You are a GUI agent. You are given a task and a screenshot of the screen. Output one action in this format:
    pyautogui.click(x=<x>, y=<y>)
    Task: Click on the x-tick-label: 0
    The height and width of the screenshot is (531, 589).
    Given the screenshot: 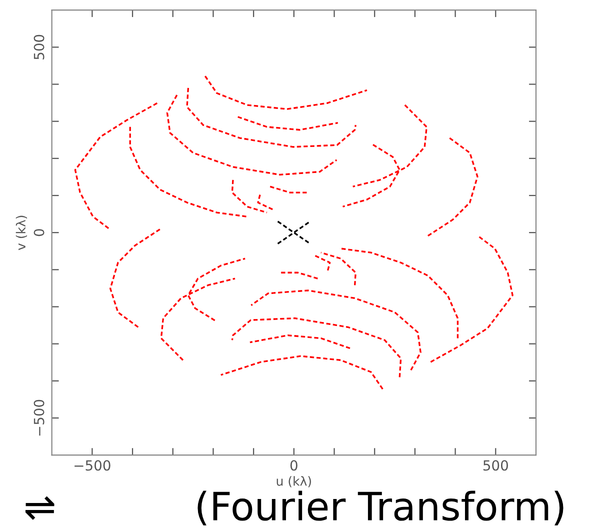 What is the action you would take?
    pyautogui.click(x=294, y=465)
    